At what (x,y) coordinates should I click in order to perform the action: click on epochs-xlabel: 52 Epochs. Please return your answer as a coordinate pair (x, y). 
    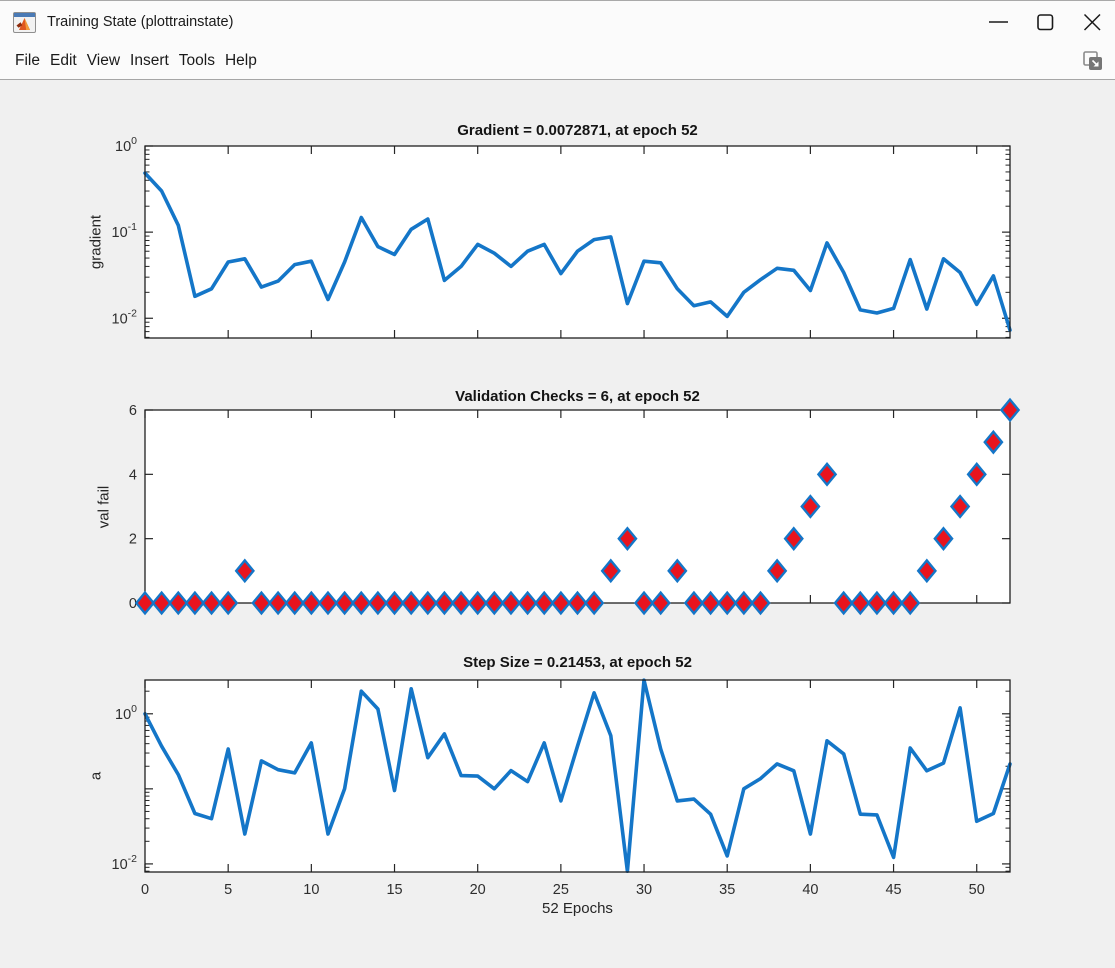
    Looking at the image, I should click on (577, 908).